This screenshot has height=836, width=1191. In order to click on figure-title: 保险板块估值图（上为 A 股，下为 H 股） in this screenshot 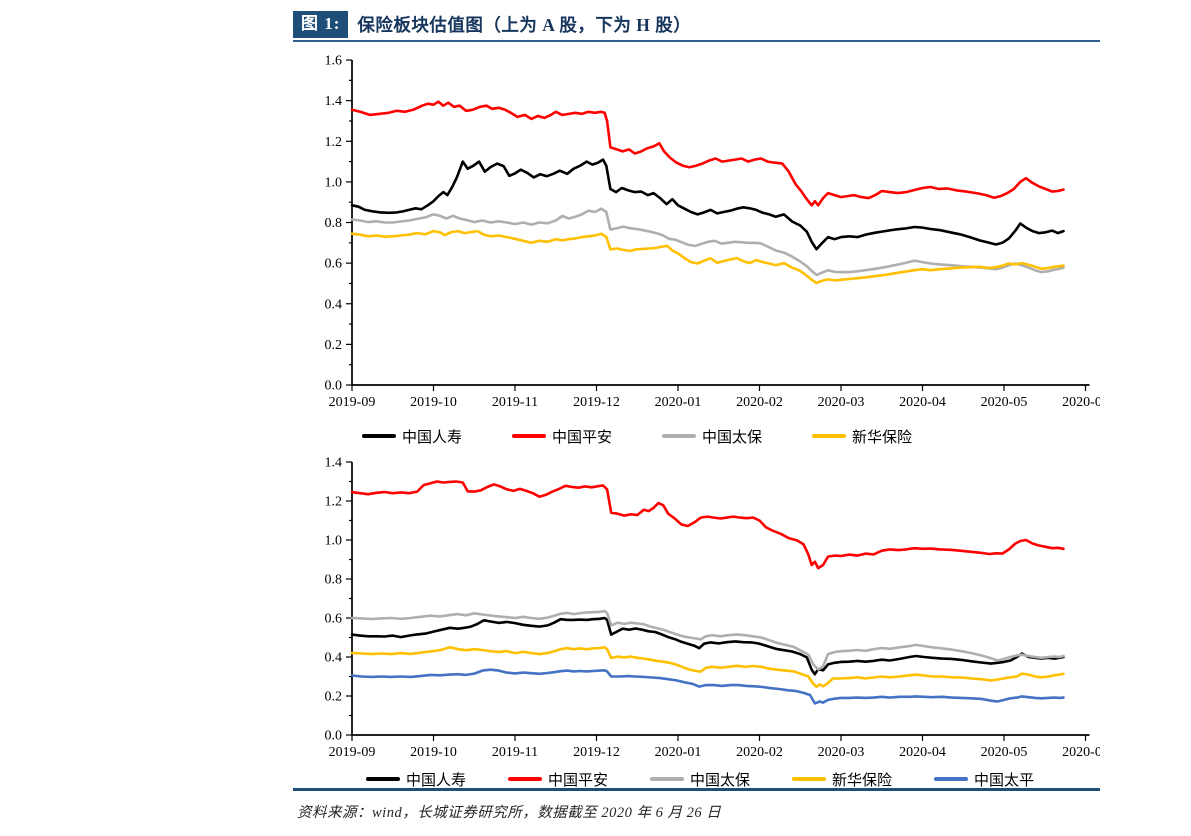, I will do `click(524, 24)`.